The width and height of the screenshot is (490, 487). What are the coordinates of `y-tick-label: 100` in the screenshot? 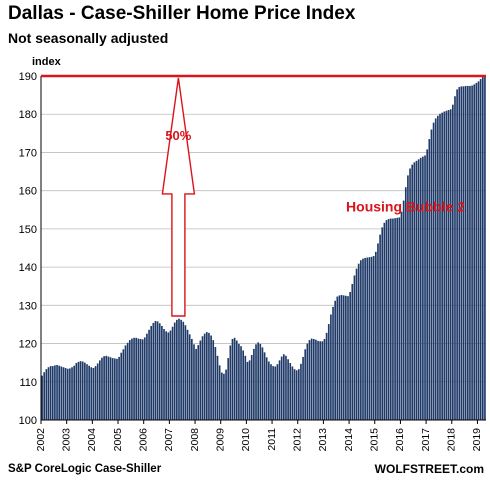 It's located at (28, 421).